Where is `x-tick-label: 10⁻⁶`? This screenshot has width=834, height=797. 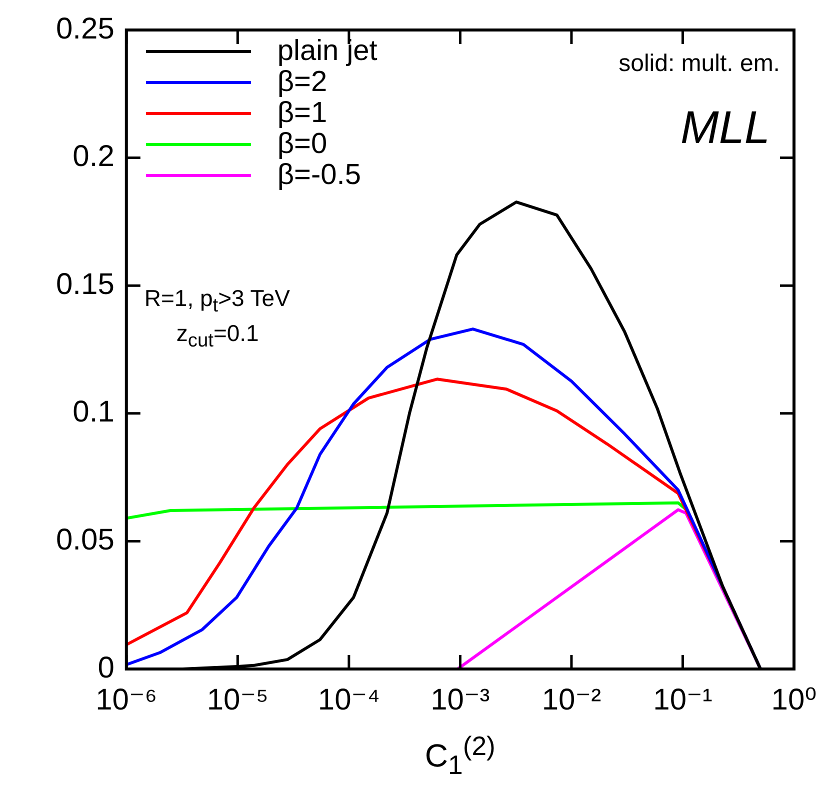 x-tick-label: 10⁻⁶ is located at coordinates (127, 699).